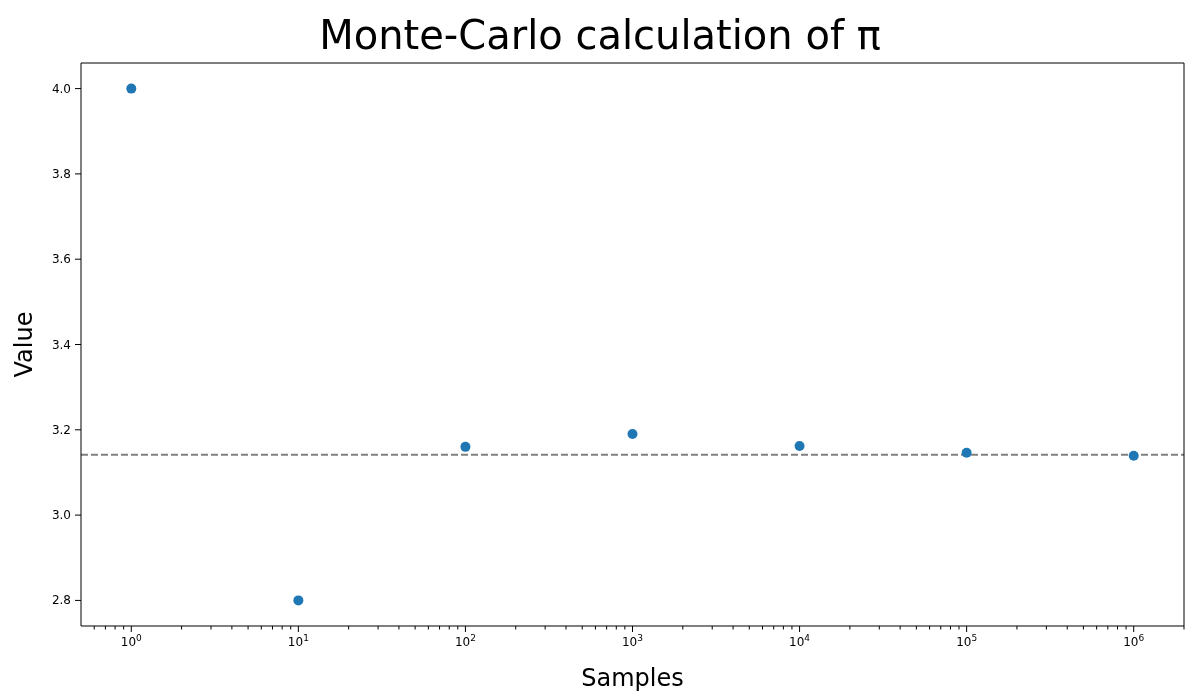 The width and height of the screenshot is (1200, 700). What do you see at coordinates (967, 641) in the screenshot?
I see `x-tick-label: 10$^{5}$` at bounding box center [967, 641].